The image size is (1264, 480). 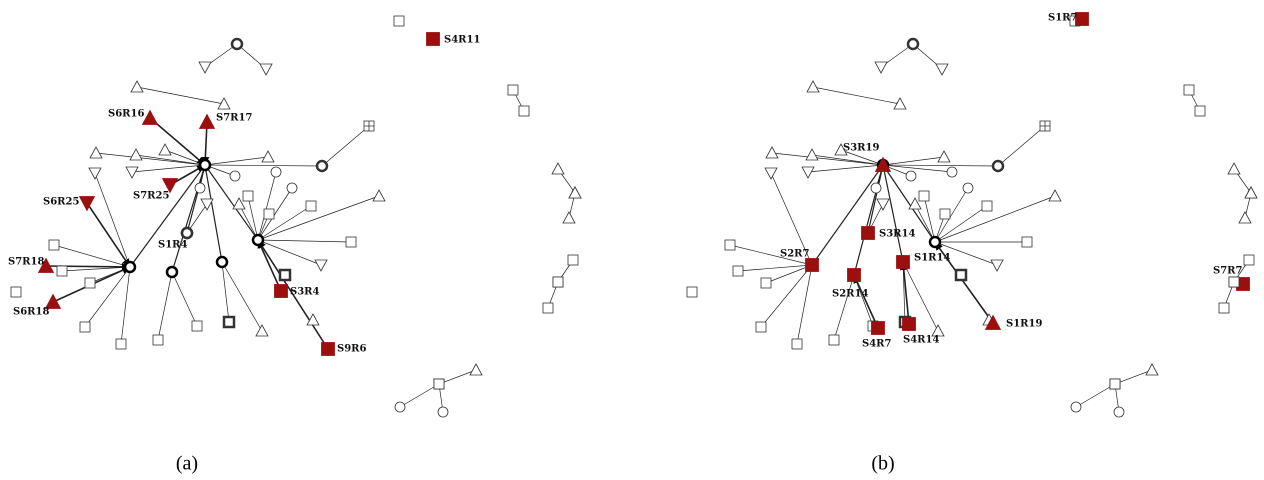 I want to click on node-label: S3R14, so click(x=897, y=234).